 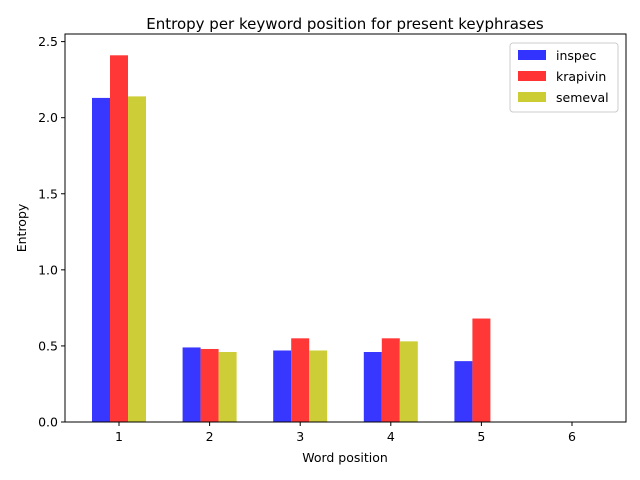 I want to click on legend-swatch-krapivin, so click(x=532, y=76).